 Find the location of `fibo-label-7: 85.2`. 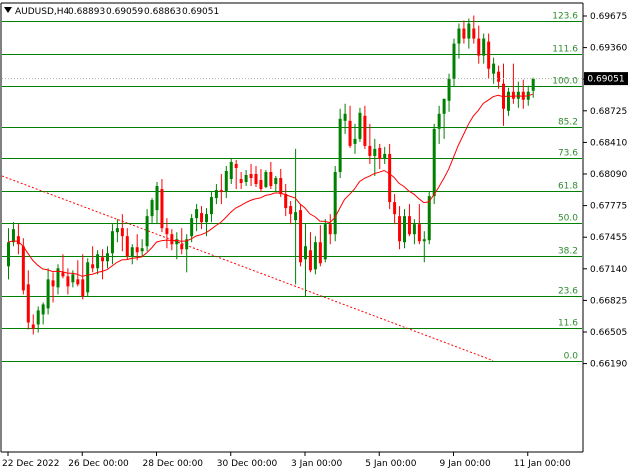

fibo-label-7: 85.2 is located at coordinates (568, 123).